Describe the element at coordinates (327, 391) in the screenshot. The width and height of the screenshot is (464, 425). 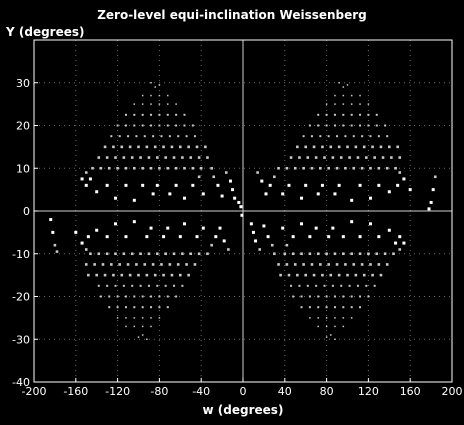
I see `x-tick-label: 80` at that location.